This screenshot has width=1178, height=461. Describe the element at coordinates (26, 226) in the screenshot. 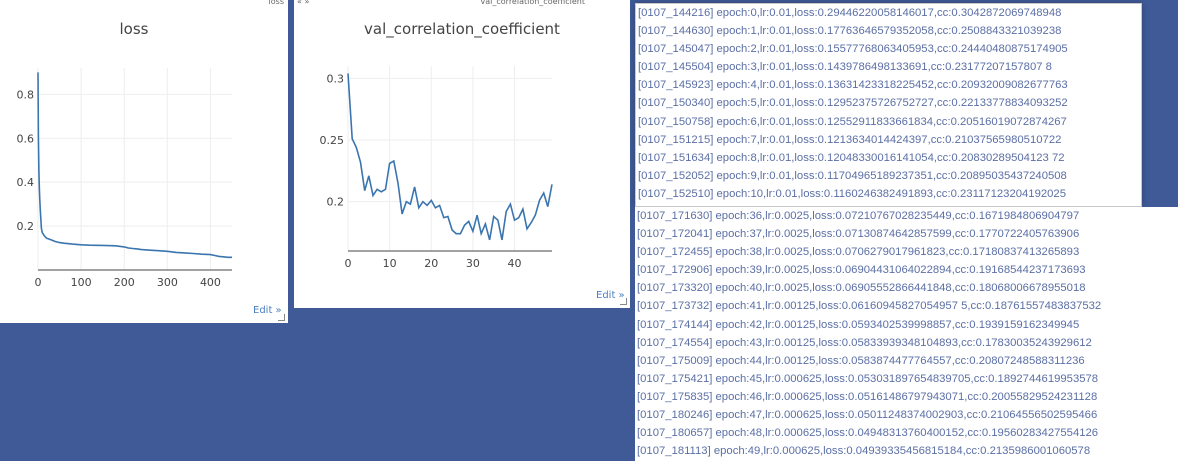

I see `loss-y-tick-label: 0.2` at that location.